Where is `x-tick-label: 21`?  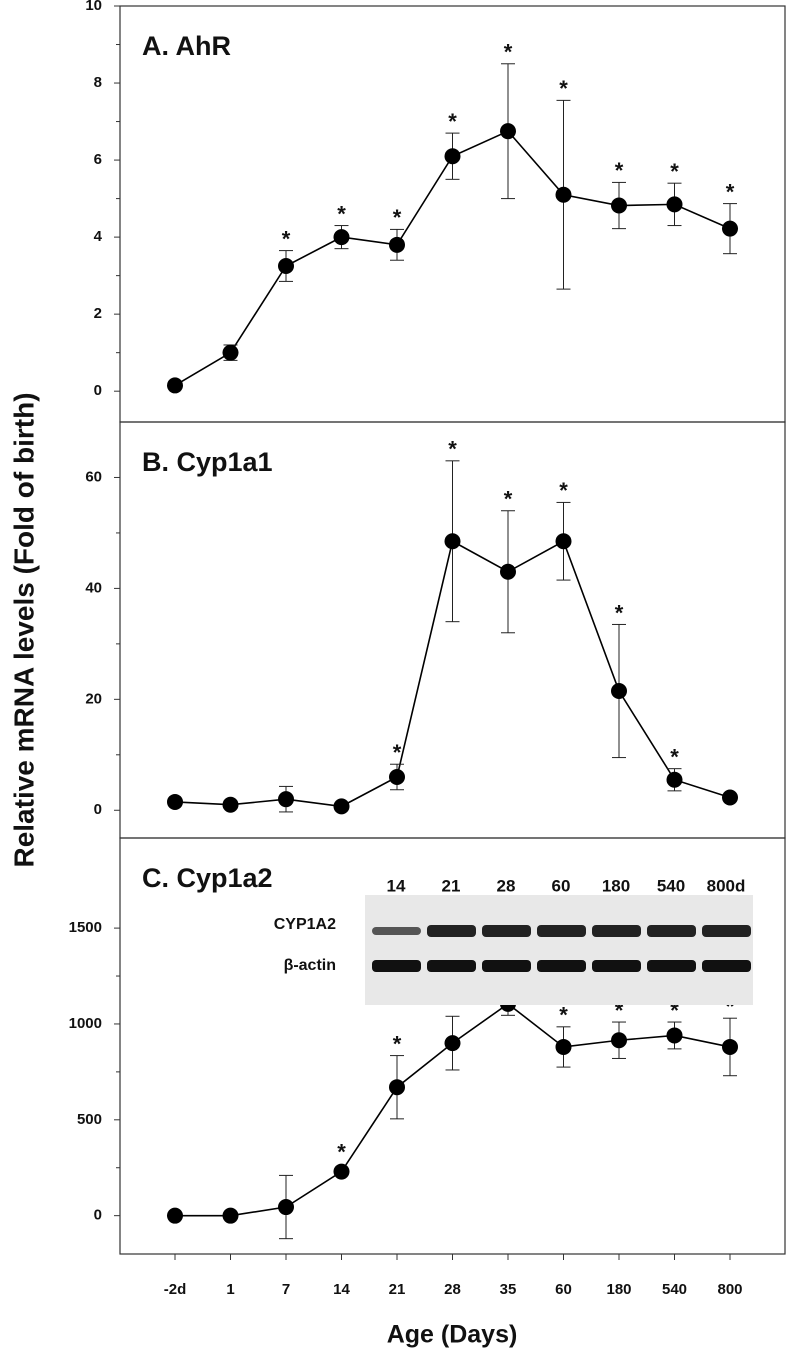 x-tick-label: 21 is located at coordinates (397, 1289).